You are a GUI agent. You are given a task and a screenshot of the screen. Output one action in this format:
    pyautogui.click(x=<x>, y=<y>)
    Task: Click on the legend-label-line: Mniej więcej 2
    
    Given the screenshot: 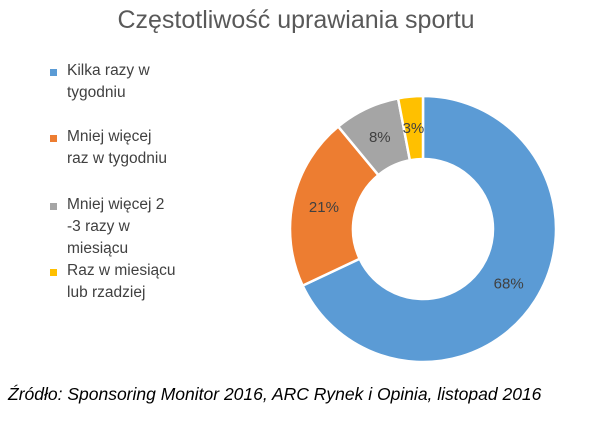 What is the action you would take?
    pyautogui.click(x=116, y=204)
    